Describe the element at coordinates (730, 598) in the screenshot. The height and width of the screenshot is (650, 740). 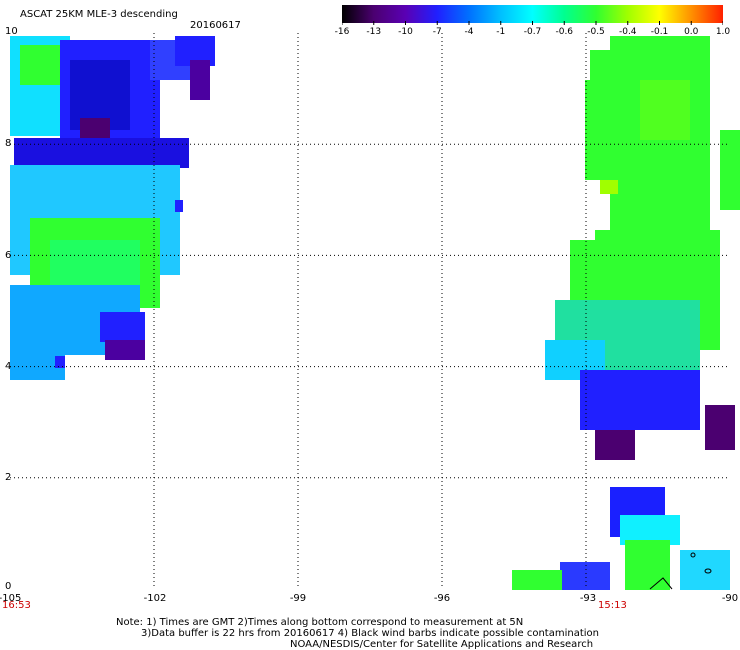
I see `x-tick-90: -90` at that location.